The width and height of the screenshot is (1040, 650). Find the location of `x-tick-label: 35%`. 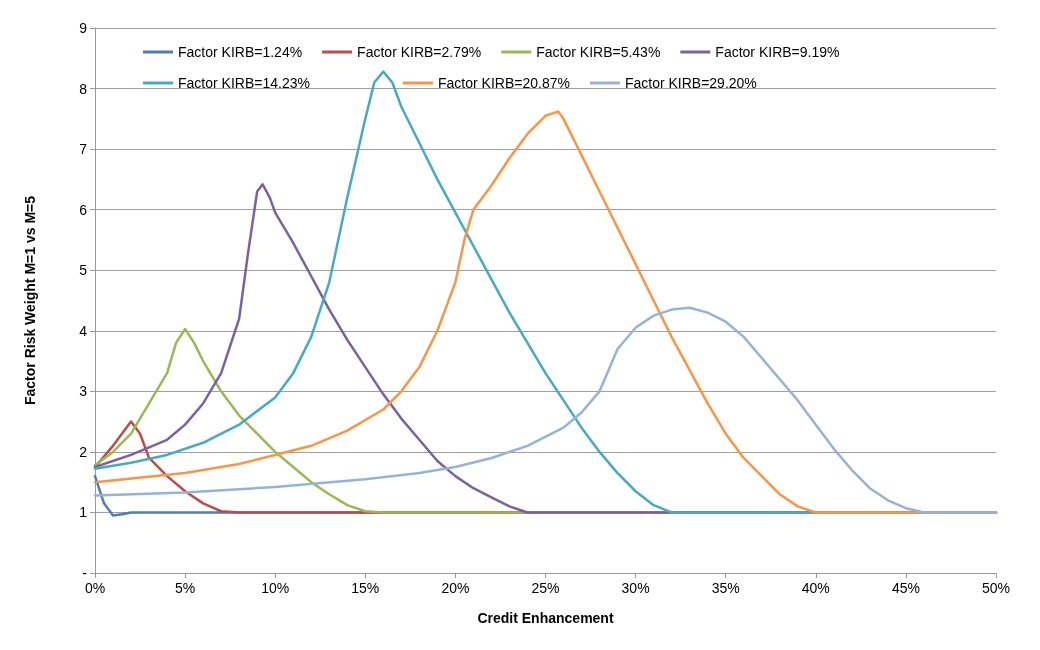

x-tick-label: 35% is located at coordinates (725, 588).